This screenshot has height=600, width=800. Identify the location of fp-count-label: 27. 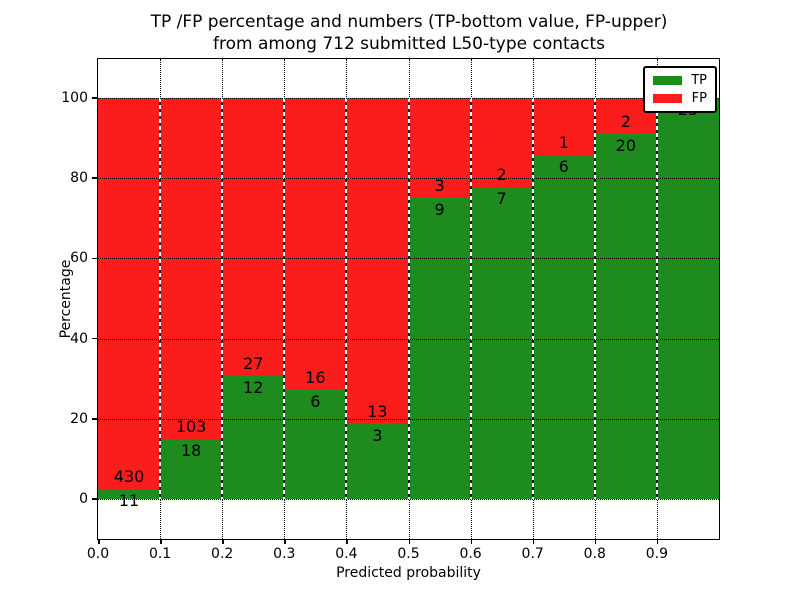
(253, 363).